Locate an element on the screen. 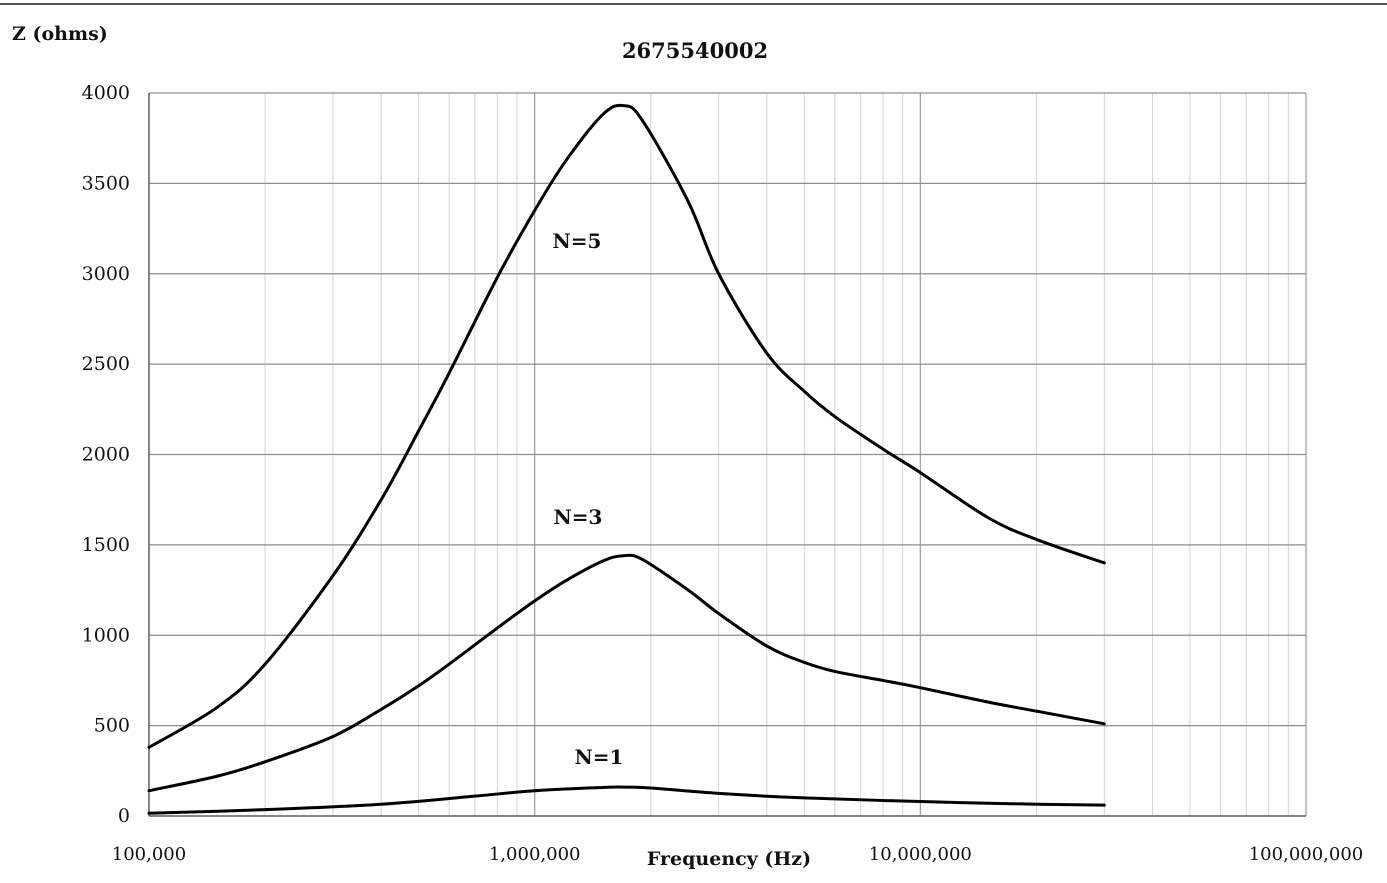 The image size is (1387, 883). chart-title: 2675540002 is located at coordinates (695, 50).